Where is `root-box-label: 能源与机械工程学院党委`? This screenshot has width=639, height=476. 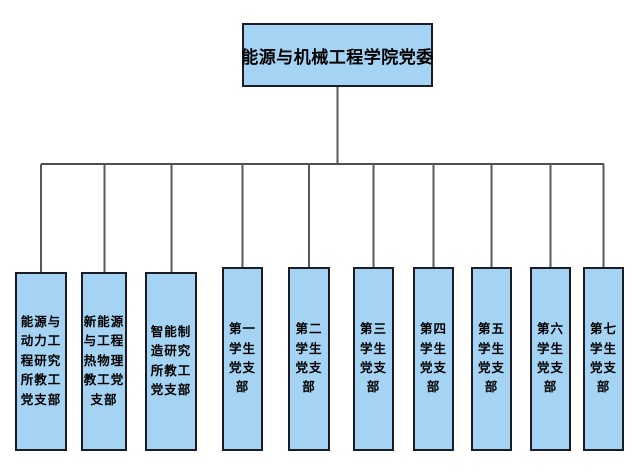
root-box-label: 能源与机械工程学院党委 is located at coordinates (337, 57).